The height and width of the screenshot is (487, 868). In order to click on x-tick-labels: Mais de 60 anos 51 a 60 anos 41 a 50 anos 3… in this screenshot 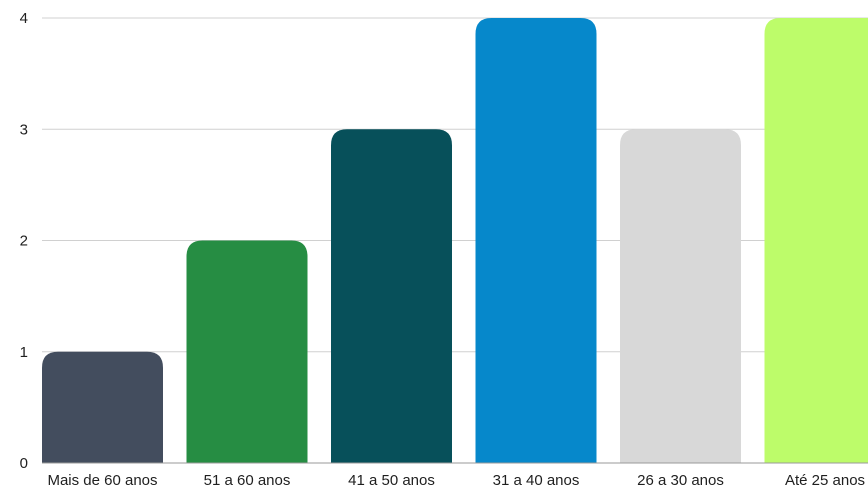, I will do `click(456, 479)`.